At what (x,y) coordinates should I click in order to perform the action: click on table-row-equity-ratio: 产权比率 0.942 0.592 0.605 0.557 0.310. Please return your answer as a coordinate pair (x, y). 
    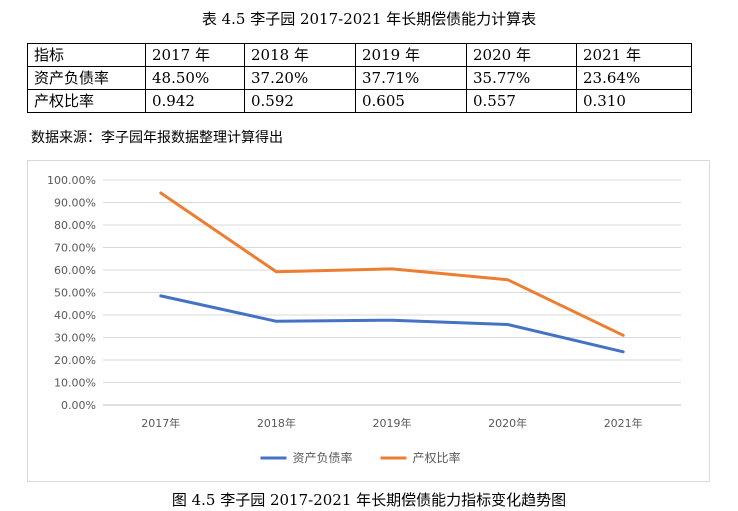
    Looking at the image, I should click on (359, 101).